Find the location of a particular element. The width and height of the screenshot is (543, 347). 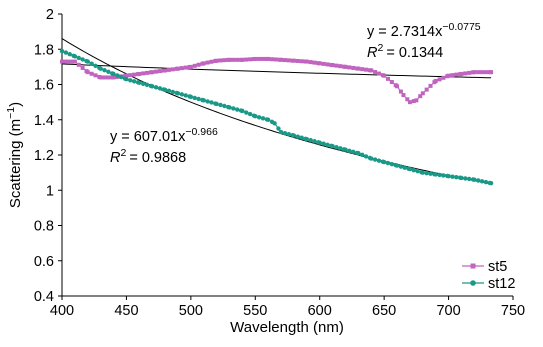

series-st5 is located at coordinates (277, 80).